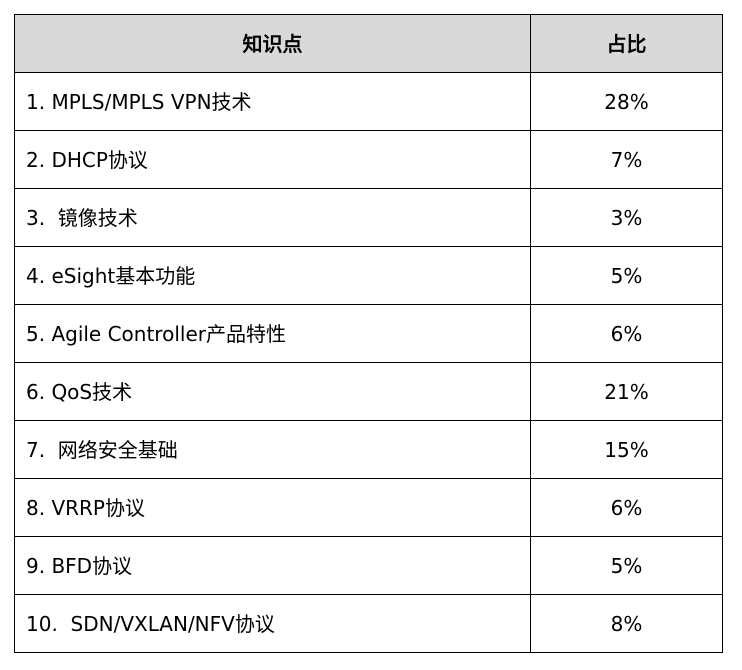 This screenshot has width=742, height=670. Describe the element at coordinates (272, 333) in the screenshot. I see `topic-cell: 5. Agile Controller产品特性` at that location.